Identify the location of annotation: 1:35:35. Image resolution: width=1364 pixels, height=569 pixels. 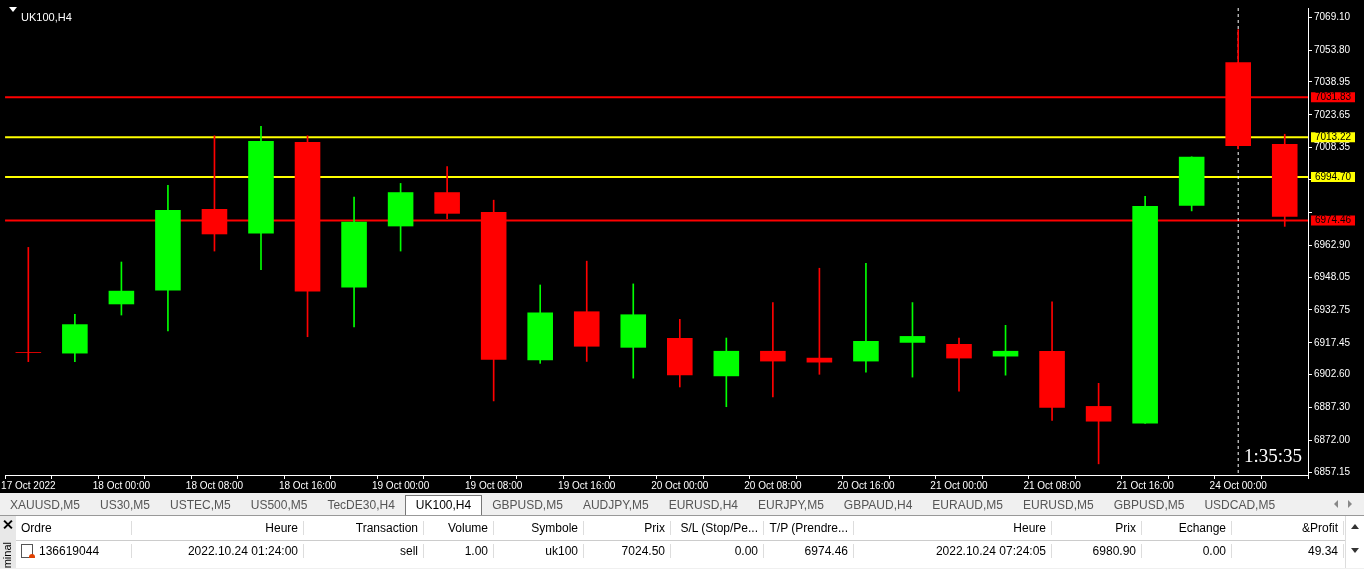
(1272, 455).